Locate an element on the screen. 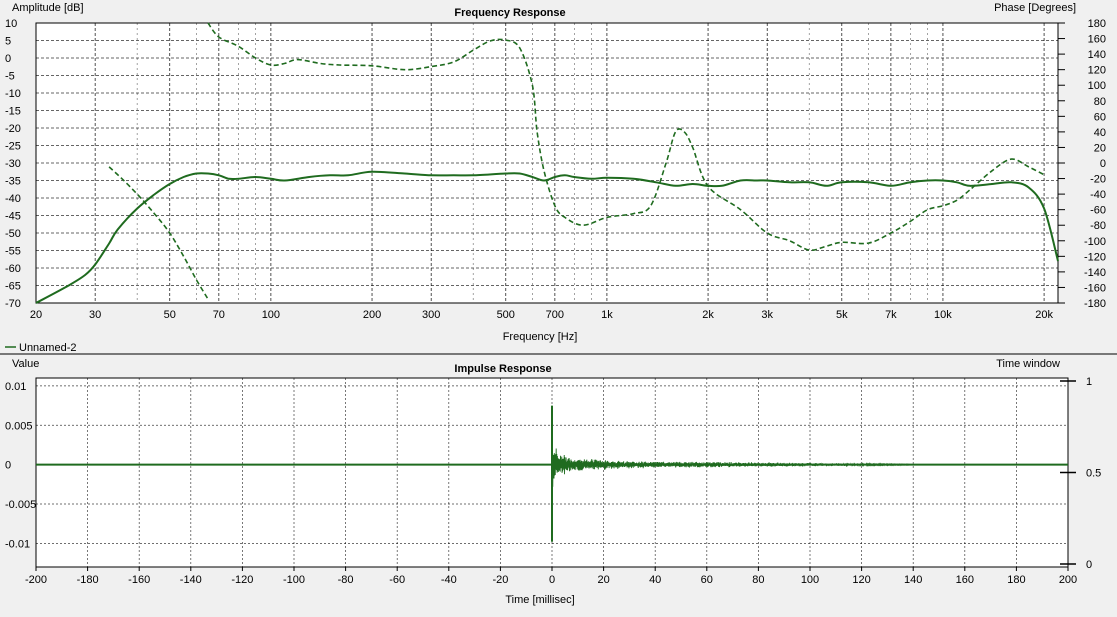 Image resolution: width=1117 pixels, height=617 pixels. ir-ylabel: Value is located at coordinates (25, 364).